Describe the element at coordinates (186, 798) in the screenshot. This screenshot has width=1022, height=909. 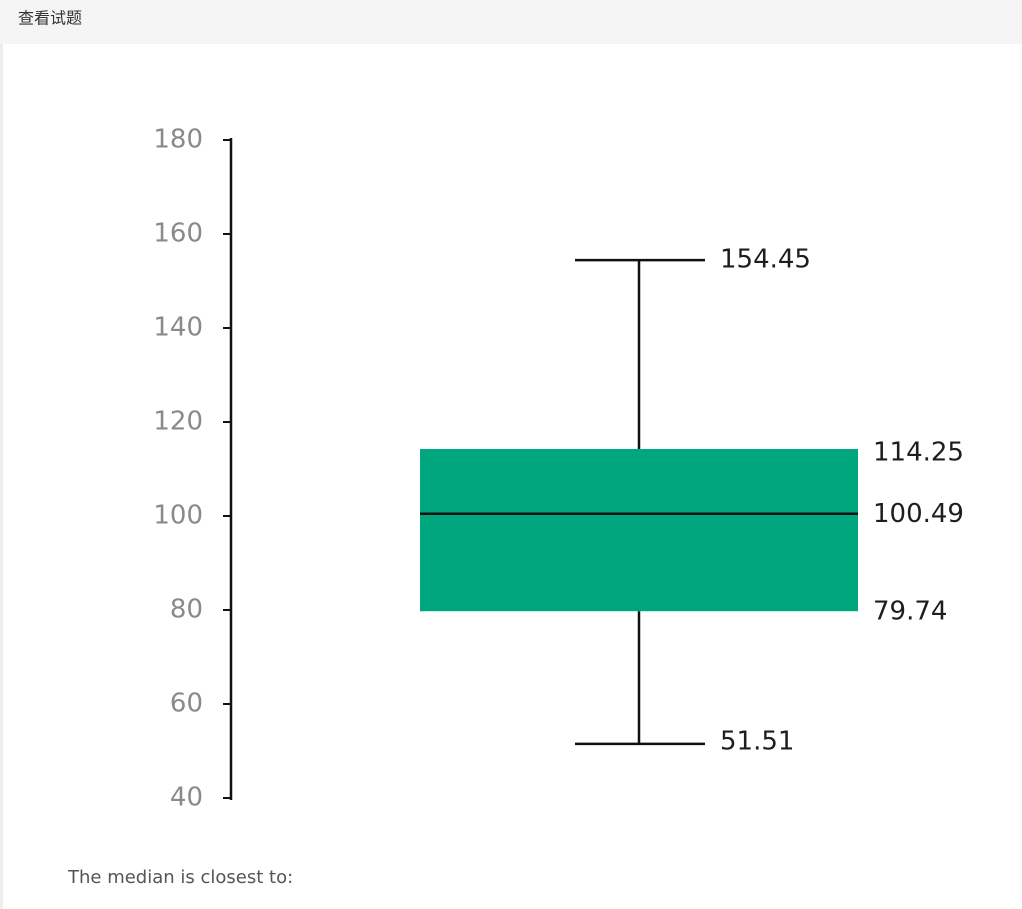
I see `y-tick-label: 40` at that location.